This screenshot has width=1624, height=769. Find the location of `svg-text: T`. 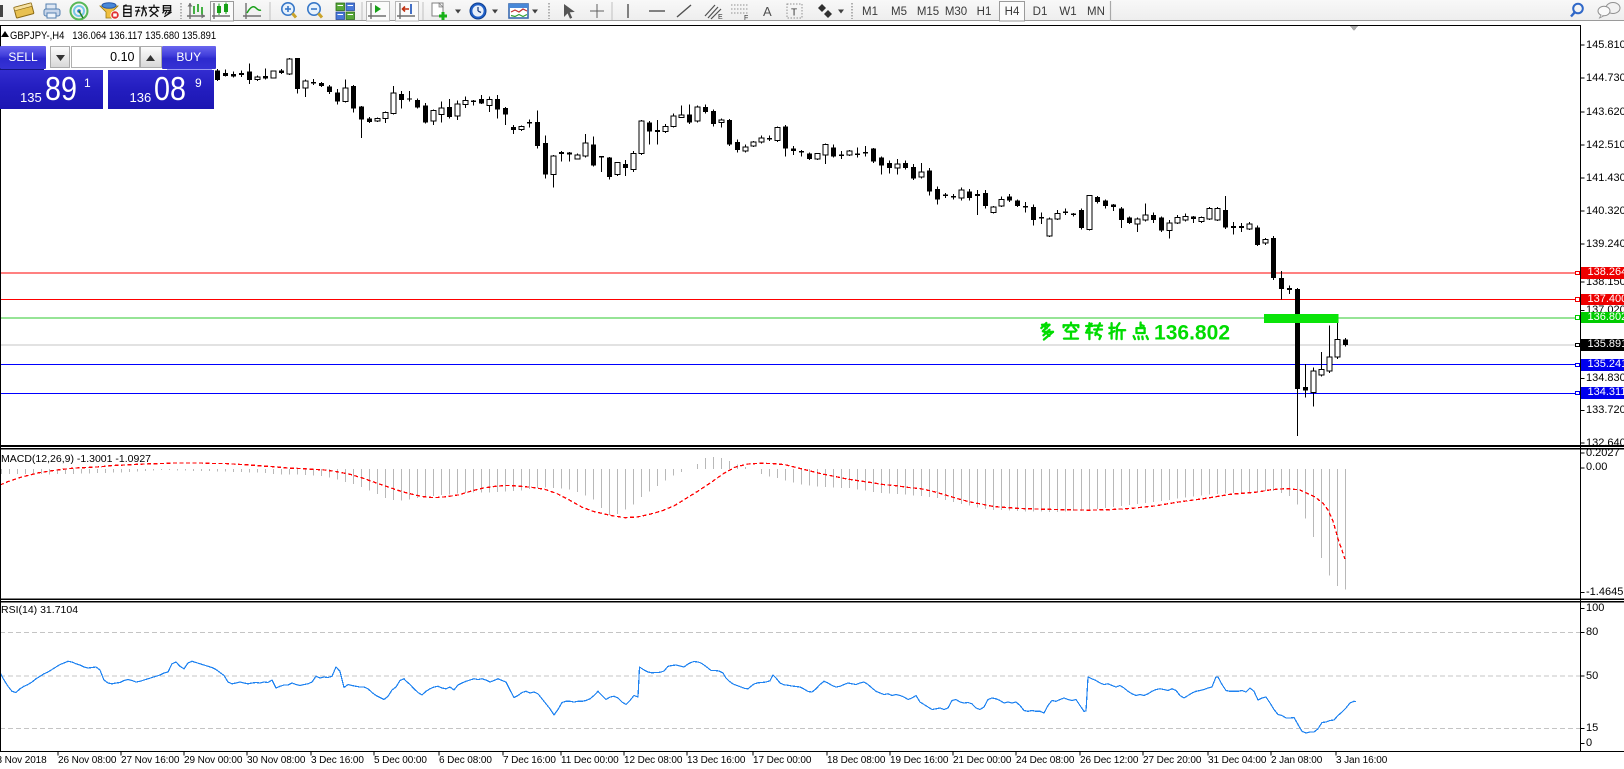

svg-text: T is located at coordinates (794, 13).